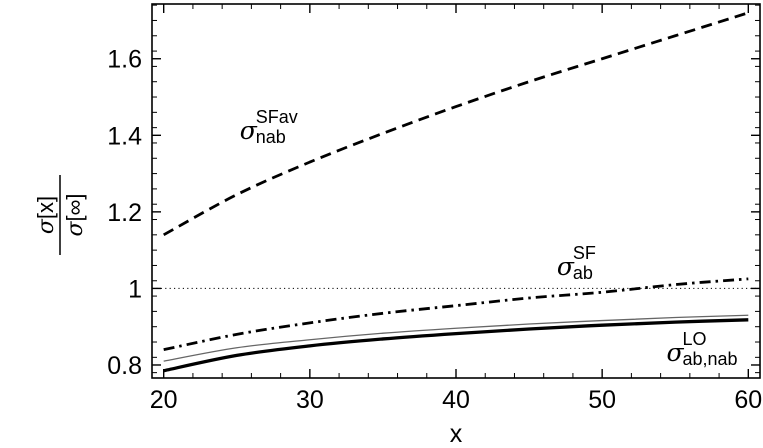 Image resolution: width=763 pixels, height=448 pixels. What do you see at coordinates (277, 117) in the screenshot?
I see `annotation-superscript: SFav` at bounding box center [277, 117].